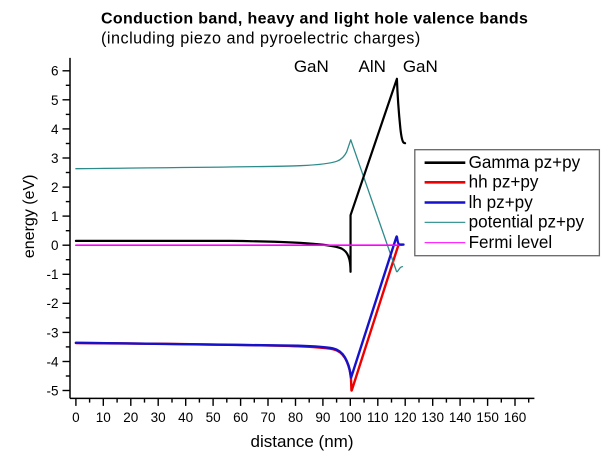  What do you see at coordinates (55, 129) in the screenshot?
I see `svg-text: 4` at bounding box center [55, 129].